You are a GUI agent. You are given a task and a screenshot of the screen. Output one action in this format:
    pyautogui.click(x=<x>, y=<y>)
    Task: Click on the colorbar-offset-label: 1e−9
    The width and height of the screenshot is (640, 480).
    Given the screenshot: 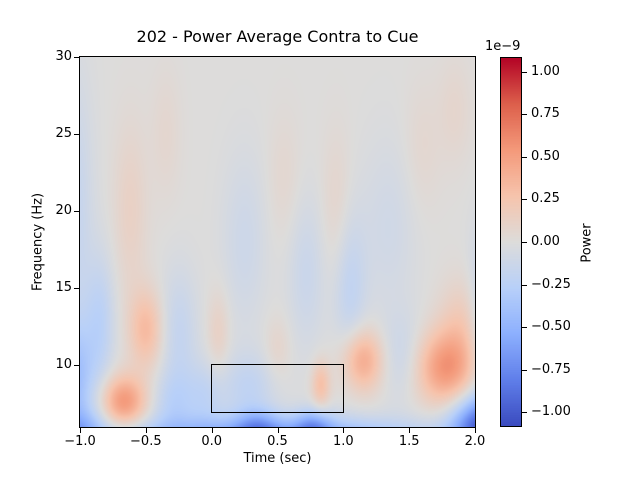 What is the action you would take?
    pyautogui.click(x=503, y=46)
    